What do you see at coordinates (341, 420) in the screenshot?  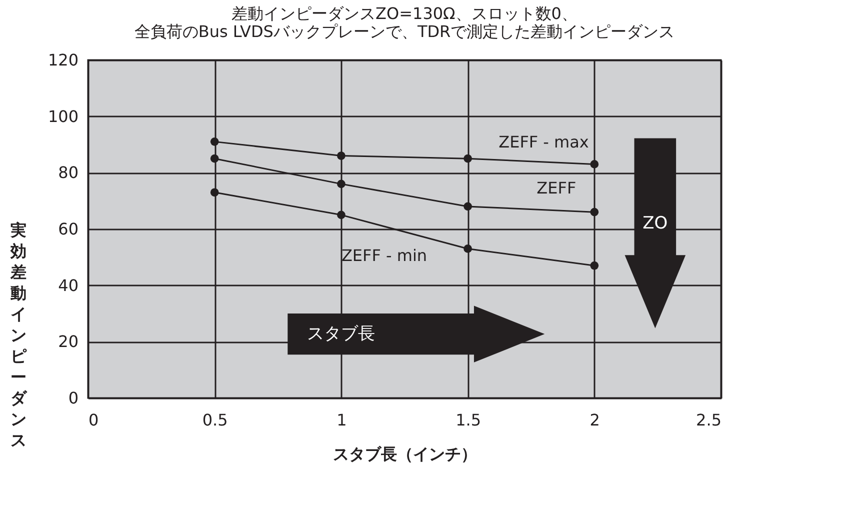 I see `x-tick-label: 1` at bounding box center [341, 420].